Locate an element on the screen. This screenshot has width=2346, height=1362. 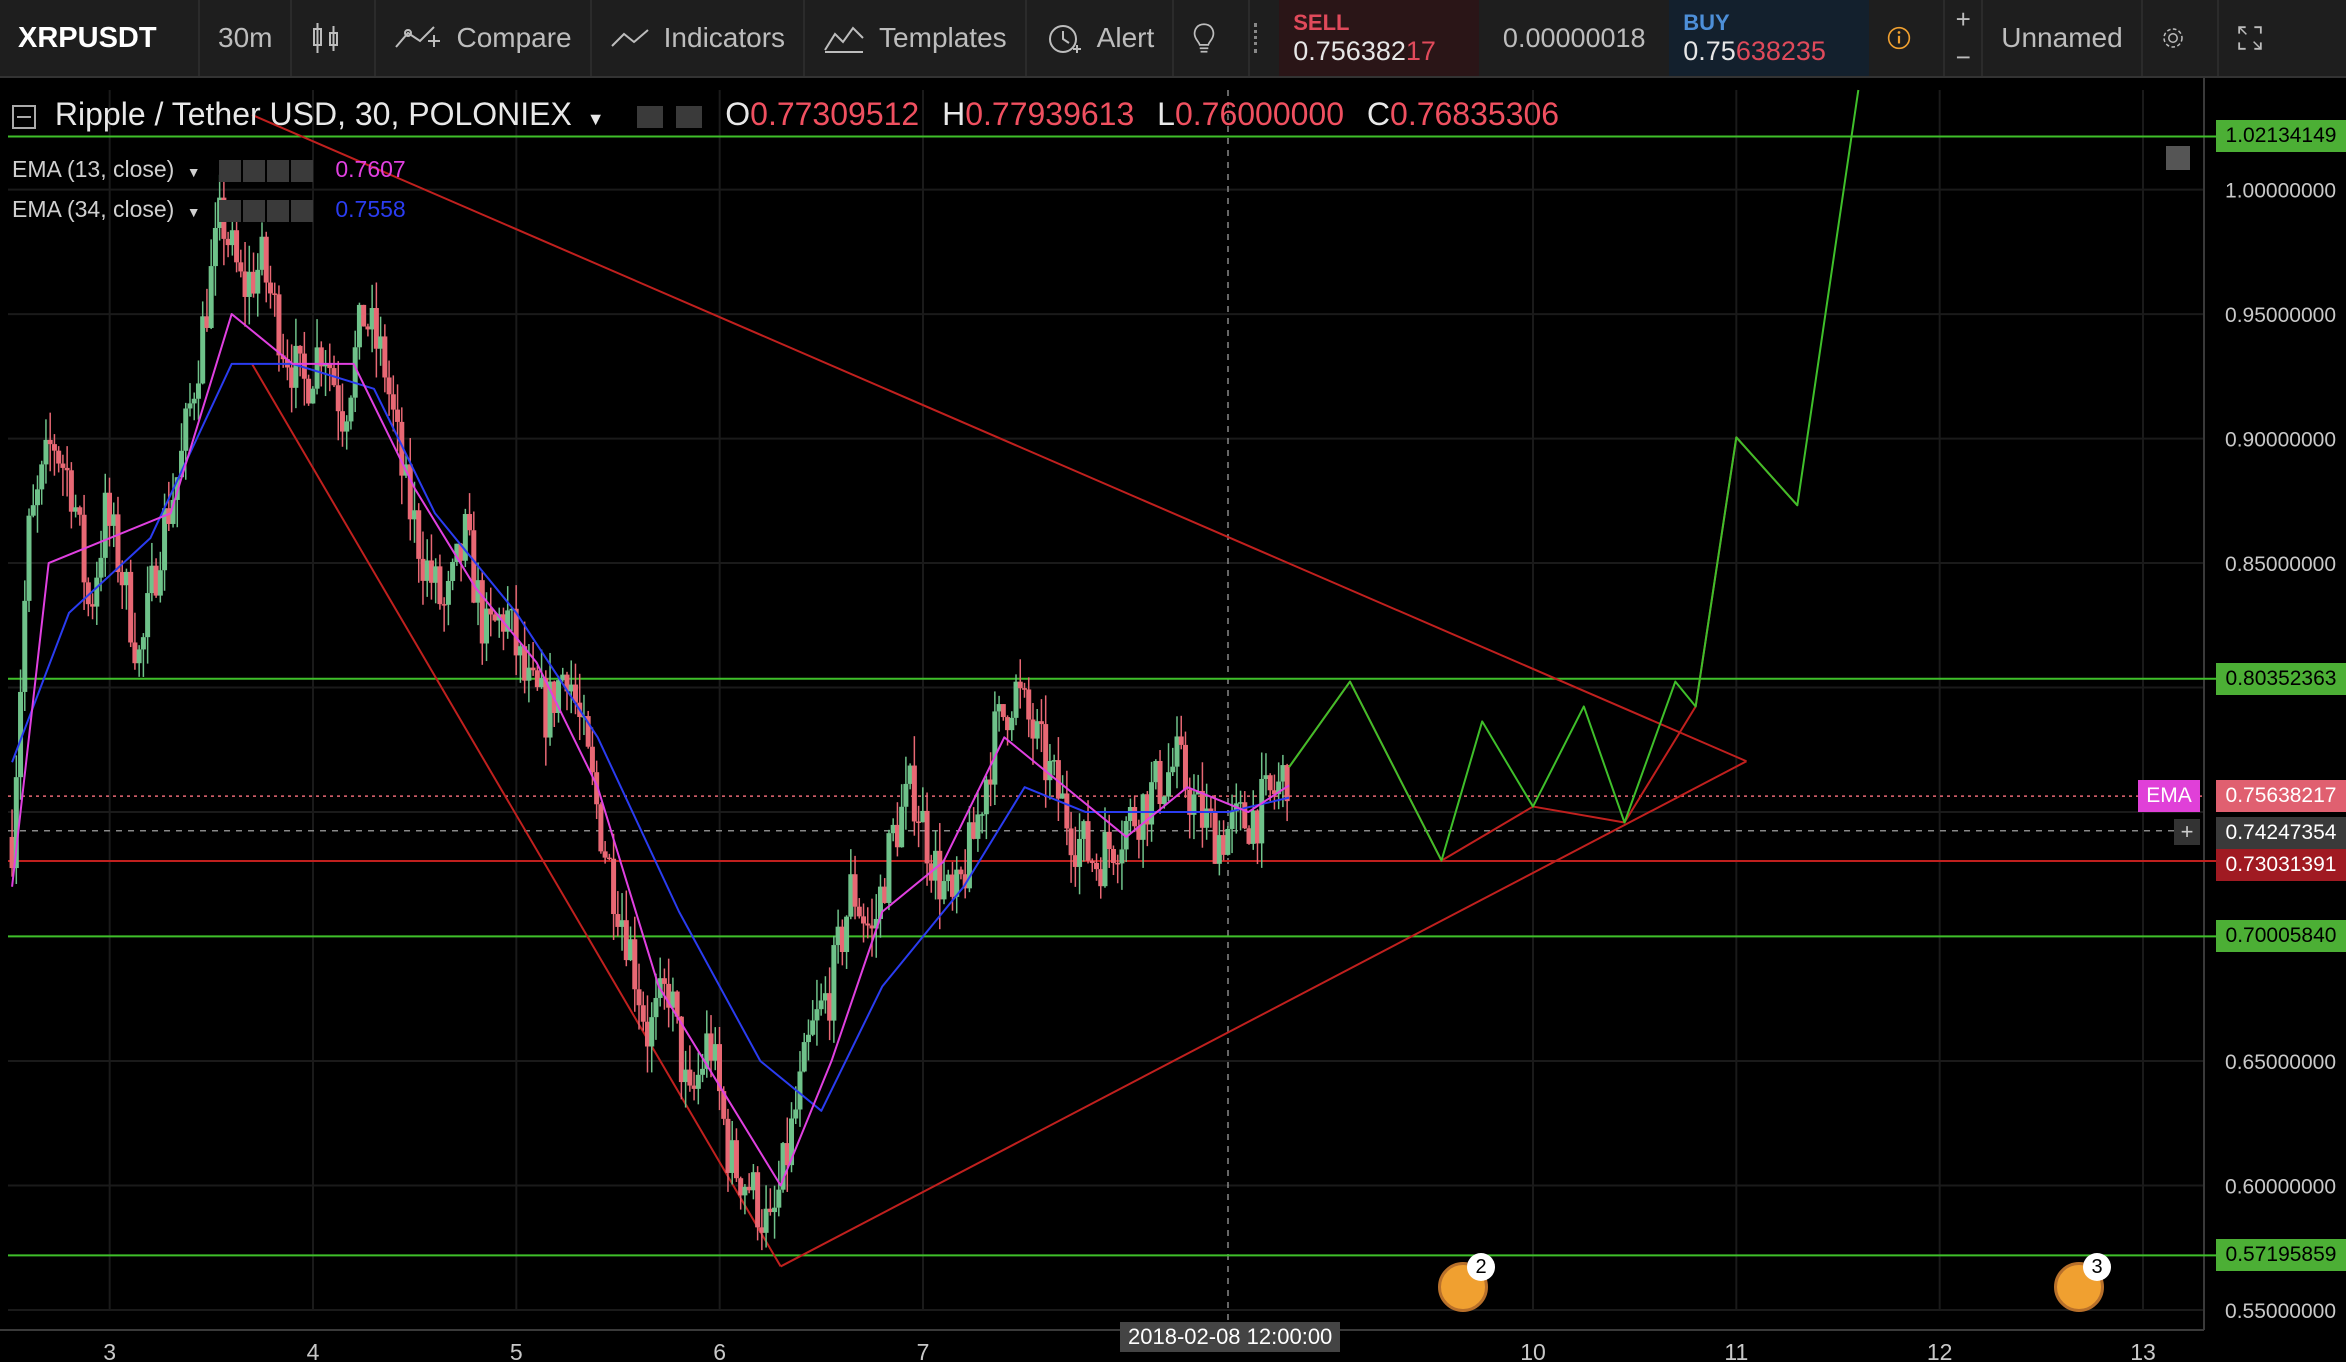
legend-eye-icon is located at coordinates (650, 116).